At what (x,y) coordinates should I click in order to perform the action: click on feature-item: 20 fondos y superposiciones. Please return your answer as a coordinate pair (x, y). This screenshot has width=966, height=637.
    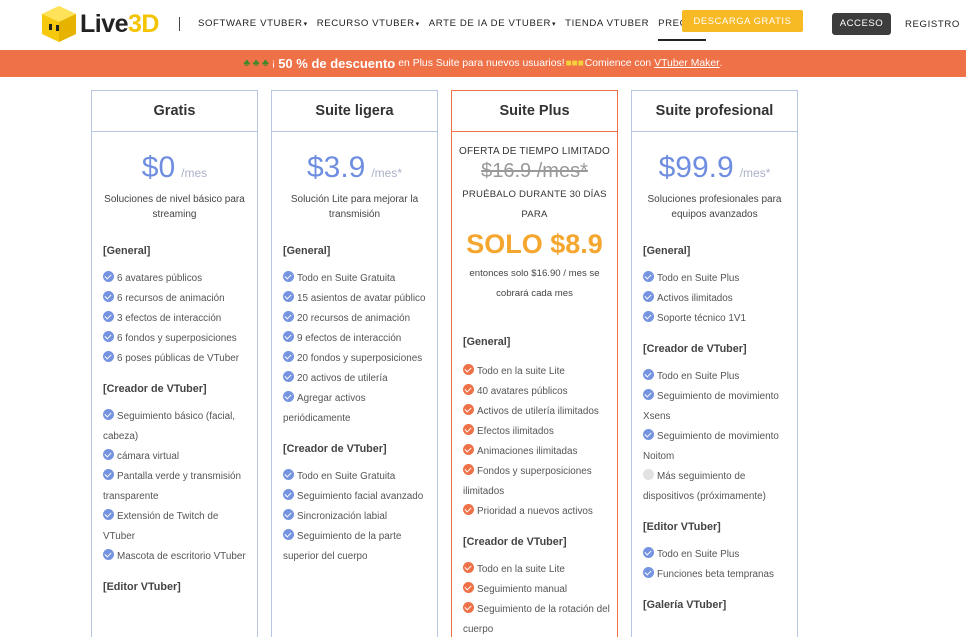
    Looking at the image, I should click on (357, 359).